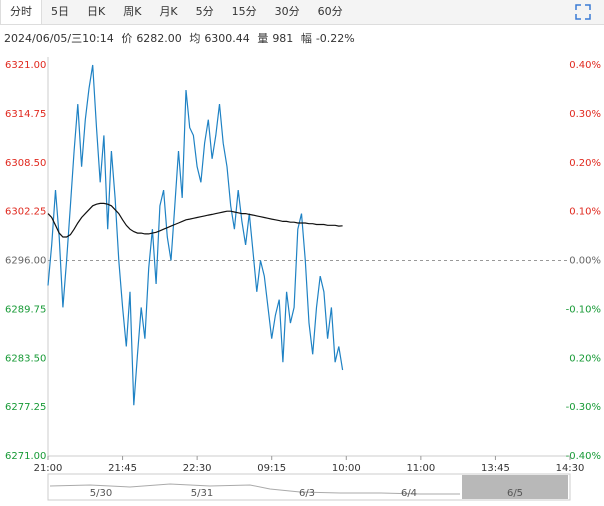  What do you see at coordinates (515, 487) in the screenshot?
I see `navigator-selection` at bounding box center [515, 487].